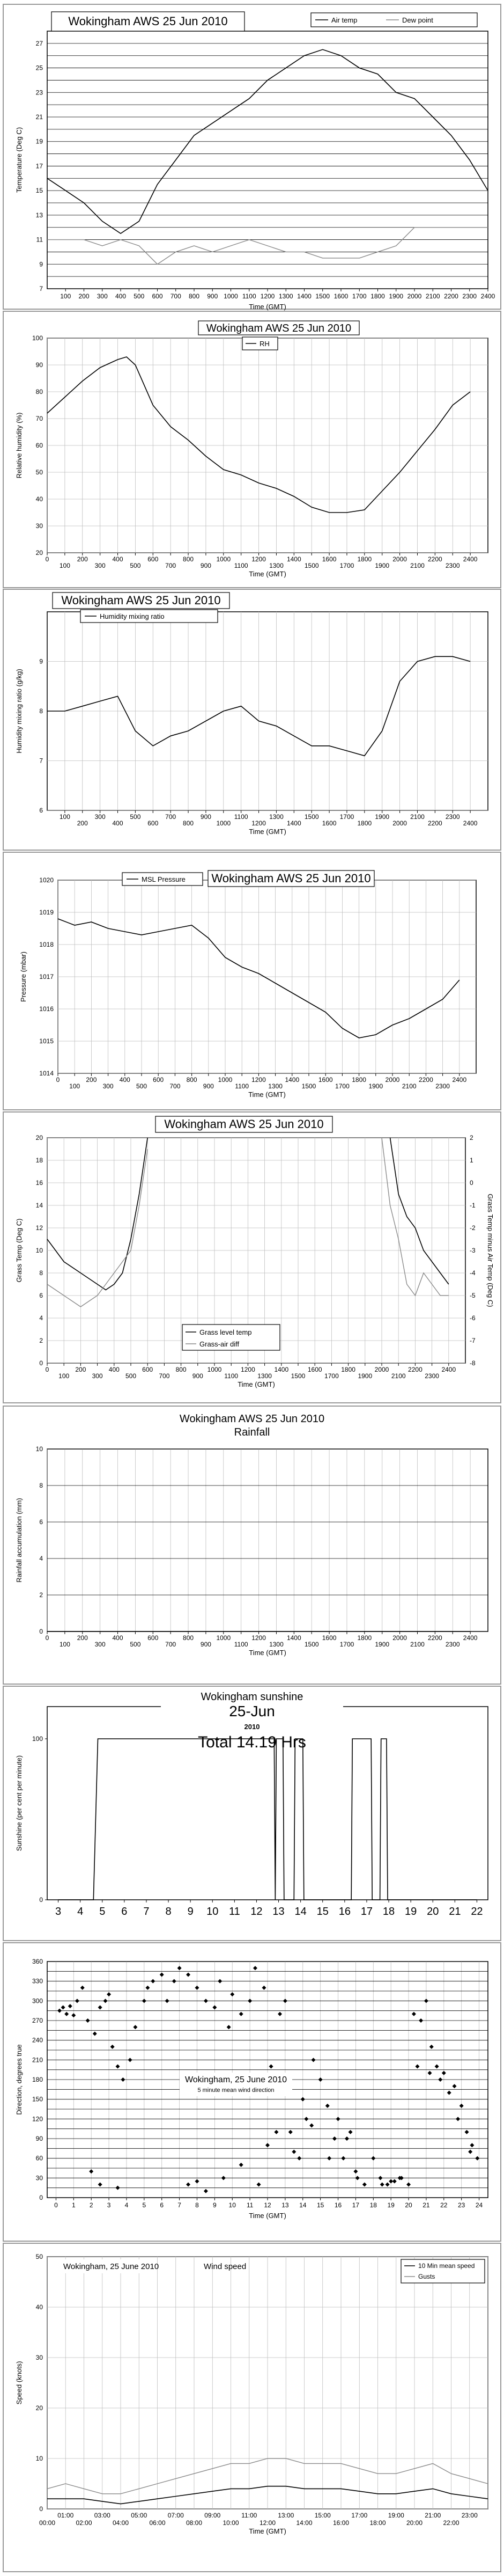 The image size is (504, 2576). What do you see at coordinates (259, 434) in the screenshot?
I see `rh-series-0-line` at bounding box center [259, 434].